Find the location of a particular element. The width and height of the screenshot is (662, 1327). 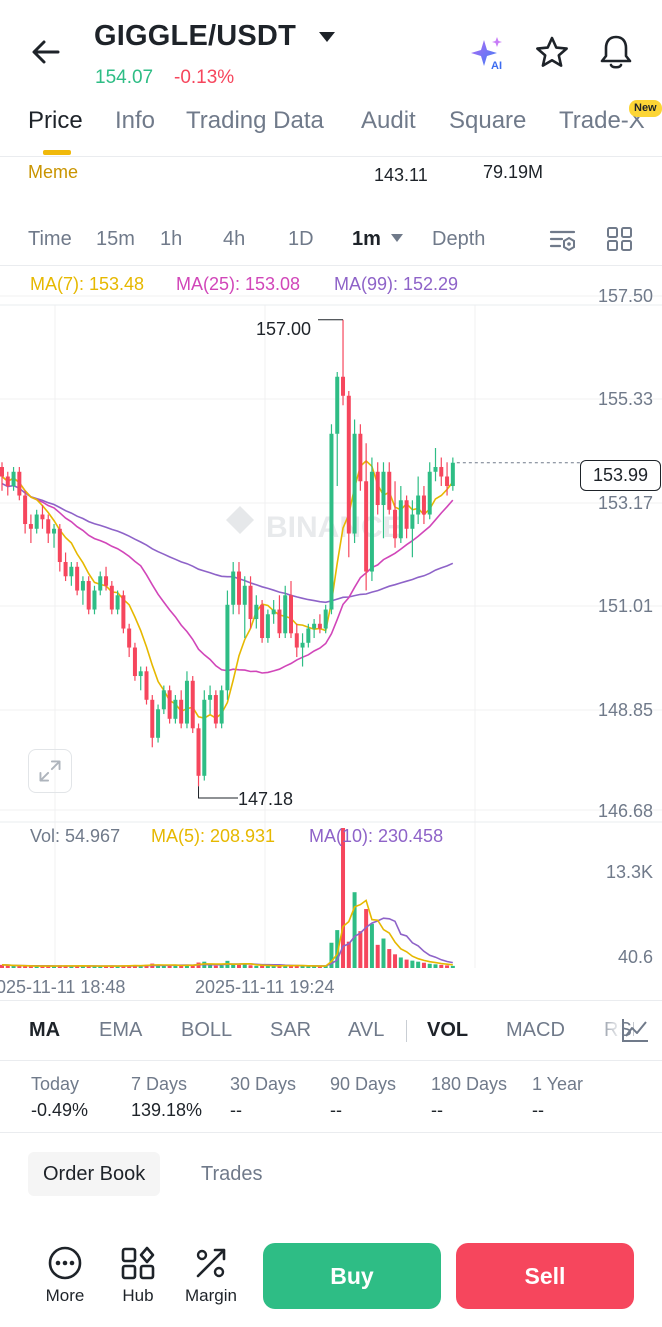

hub-label: Hub is located at coordinates (138, 1295).